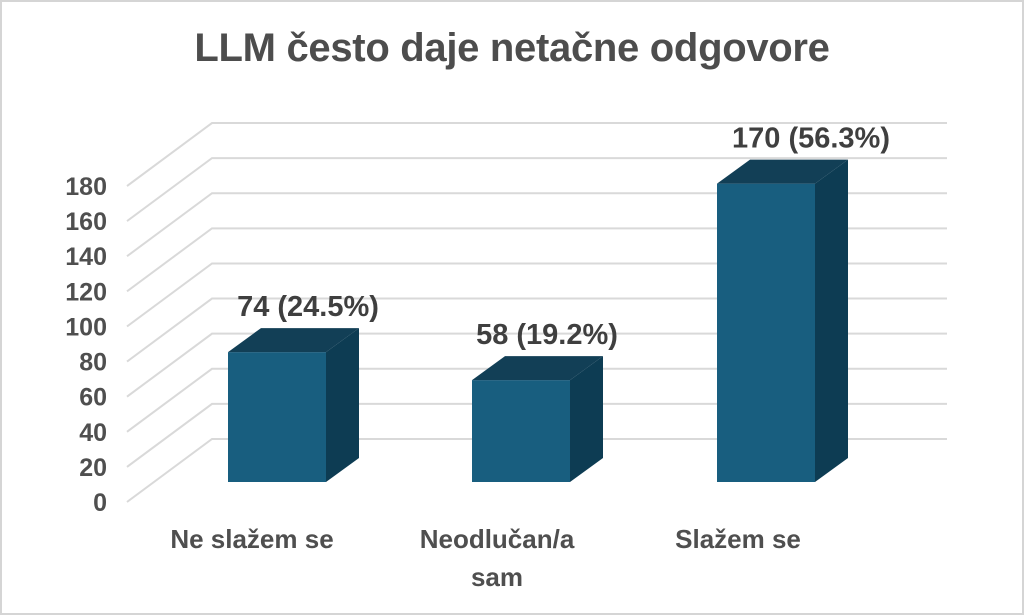 Image resolution: width=1024 pixels, height=615 pixels. What do you see at coordinates (738, 539) in the screenshot?
I see `x-category-label: Slažem se` at bounding box center [738, 539].